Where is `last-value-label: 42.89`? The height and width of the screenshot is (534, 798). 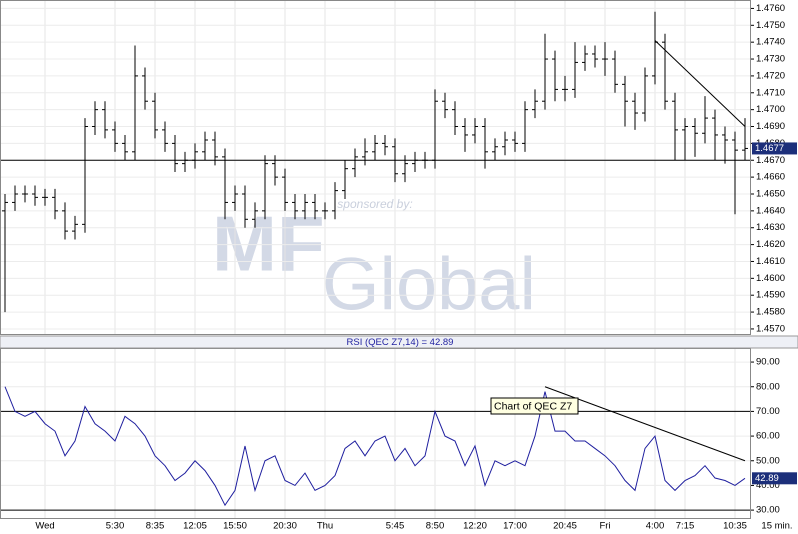
last-value-label: 42.89 is located at coordinates (767, 478).